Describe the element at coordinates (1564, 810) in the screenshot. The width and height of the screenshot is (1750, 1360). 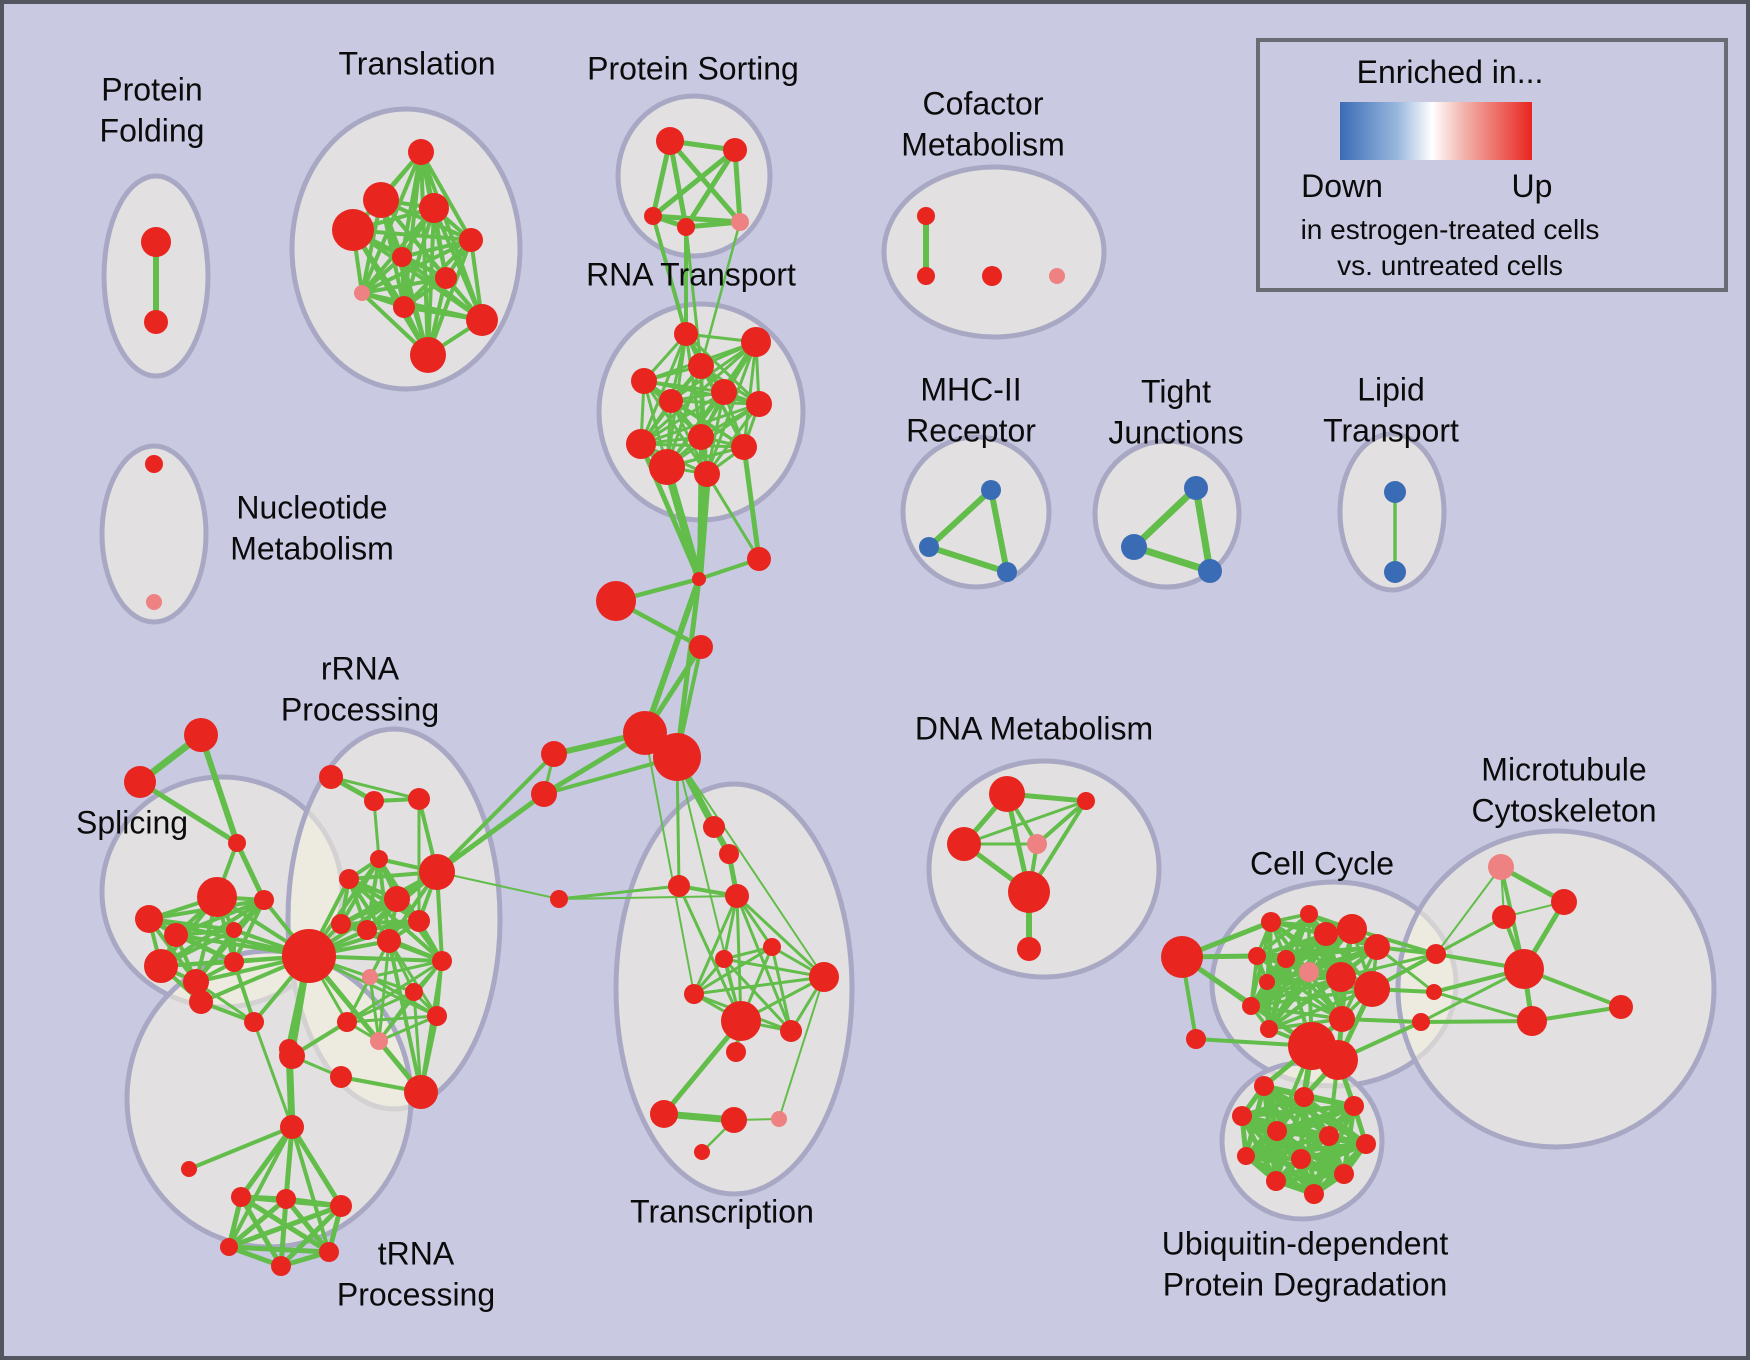
I see `cluster-label-microtubule-cytoskeleton: Cytoskeleton` at that location.